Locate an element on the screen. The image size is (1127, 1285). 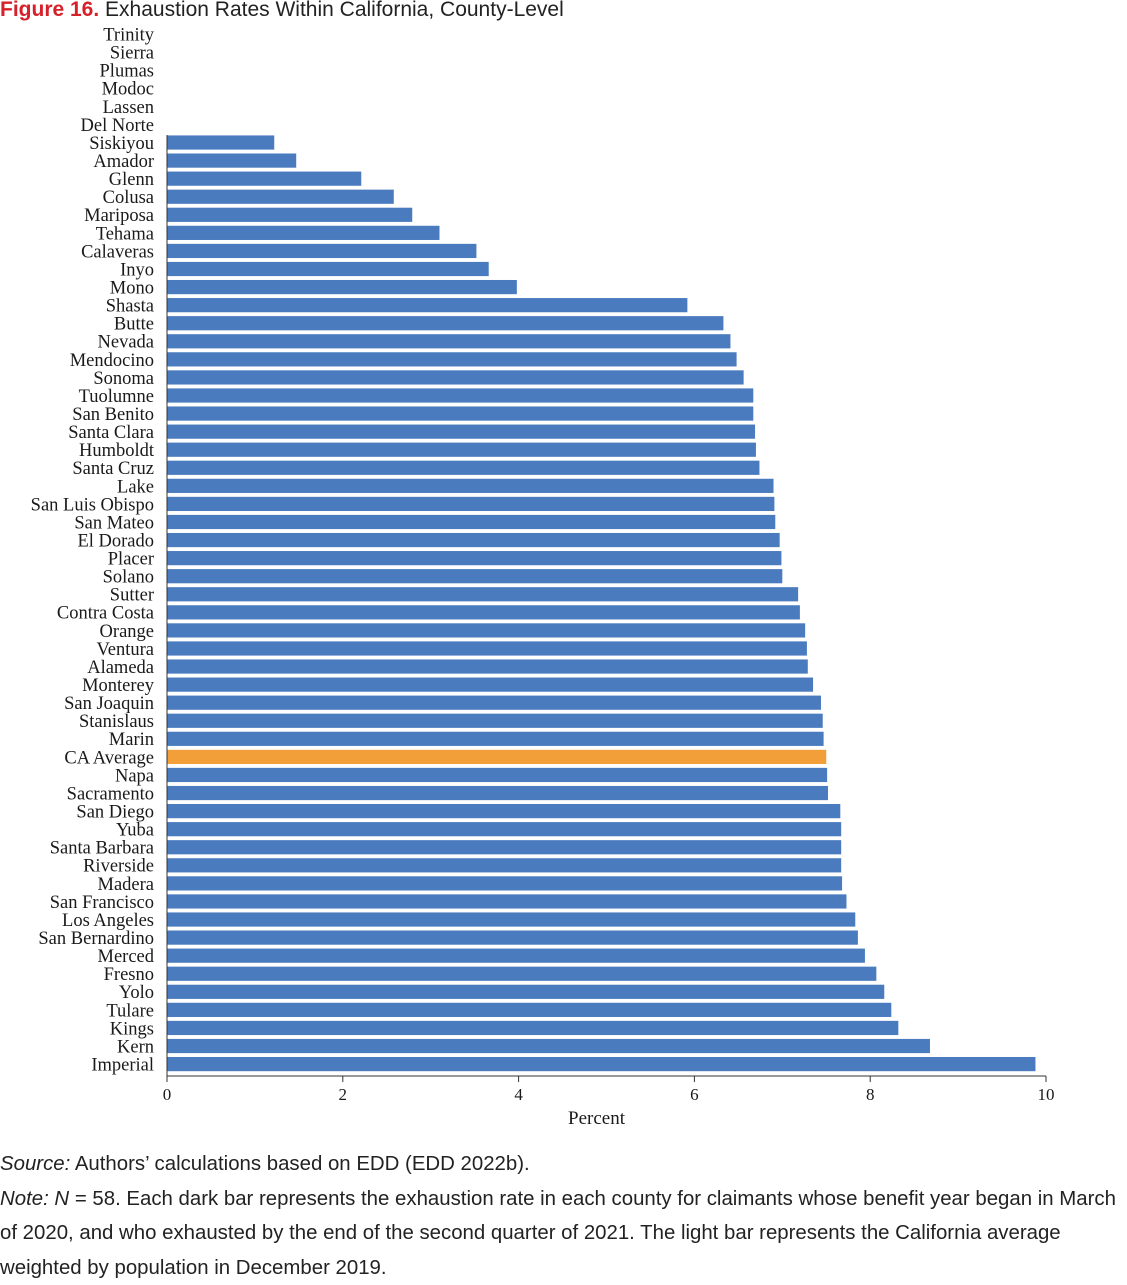
category-label-modoc: Modoc is located at coordinates (128, 90).